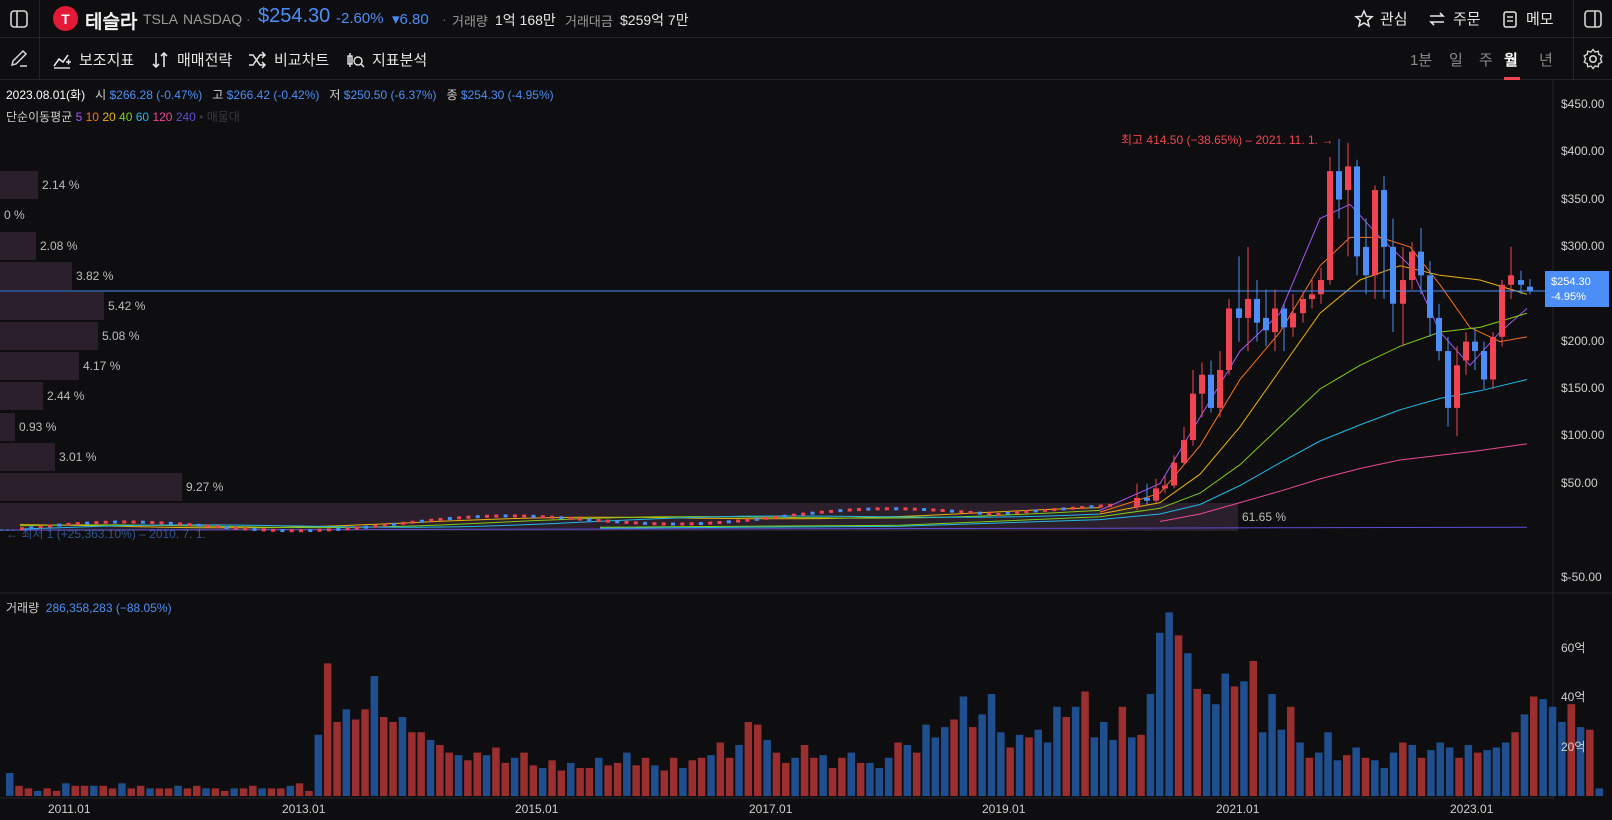 The image size is (1612, 820). I want to click on exchange-label: NASDAQ, so click(213, 19).